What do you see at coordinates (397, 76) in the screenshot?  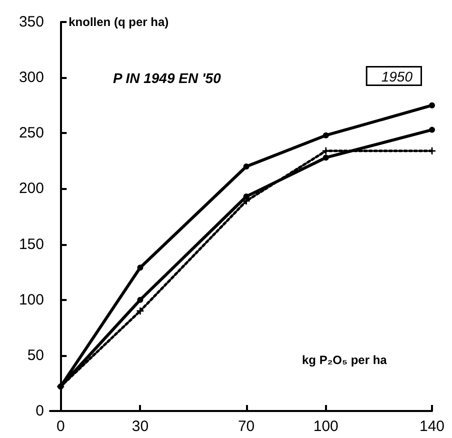 I see `annotation: 1950` at bounding box center [397, 76].